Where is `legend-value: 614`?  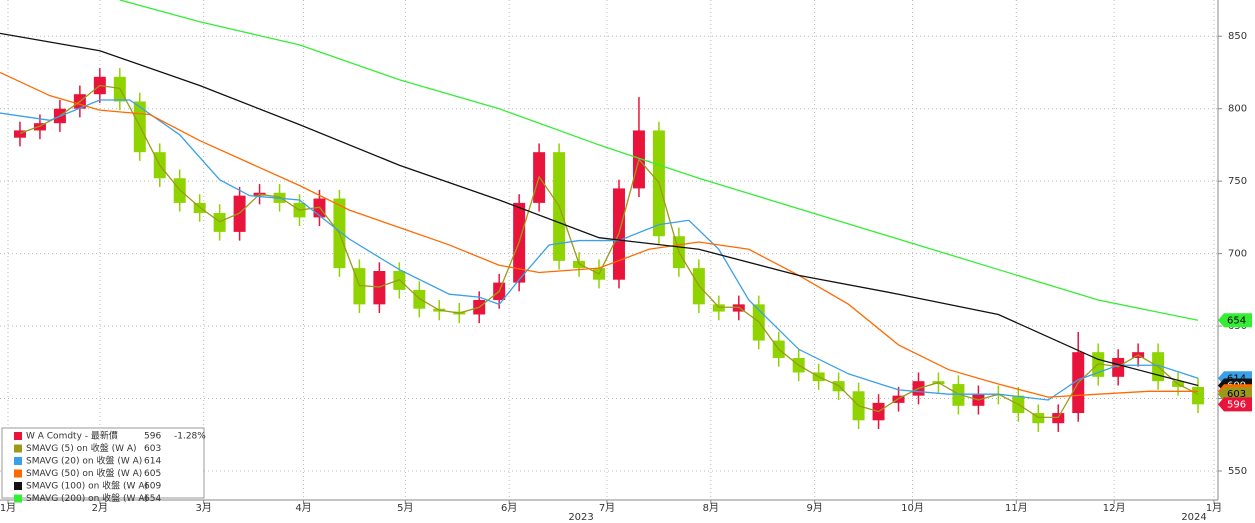
legend-value: 614 is located at coordinates (152, 462).